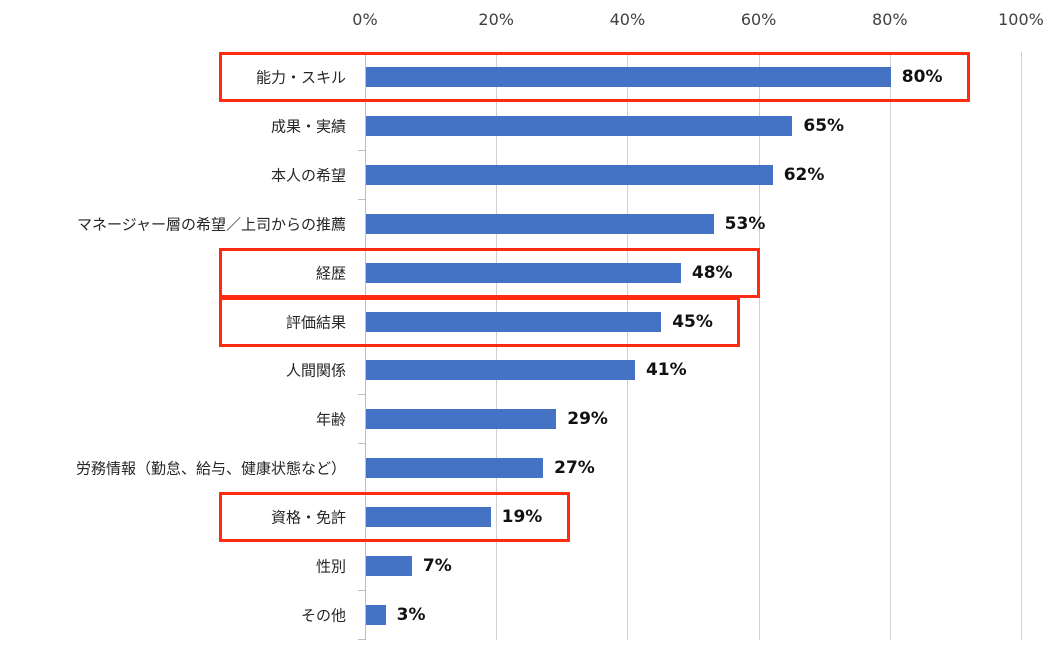 The width and height of the screenshot is (1062, 658). What do you see at coordinates (308, 126) in the screenshot?
I see `category-label: 成果・実績` at bounding box center [308, 126].